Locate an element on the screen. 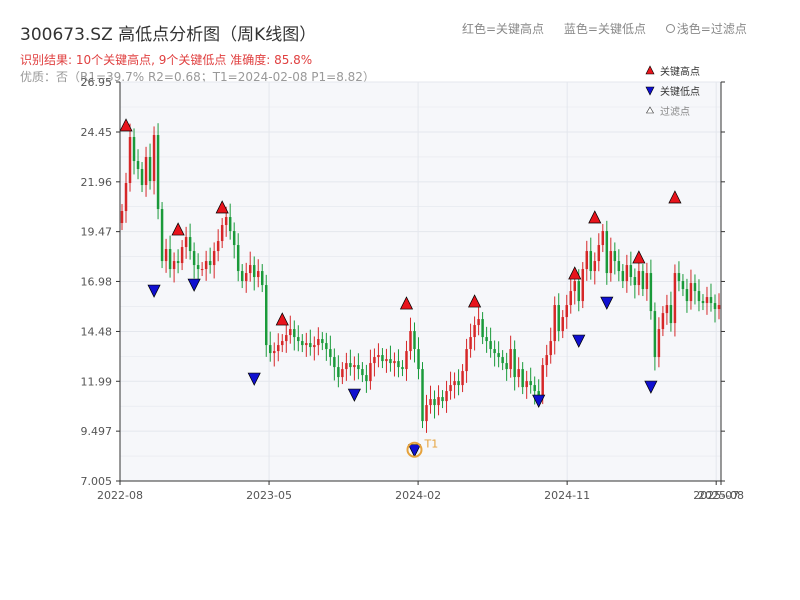 This screenshot has height=600, width=800. y-tick-label: 24.45 is located at coordinates (97, 132).